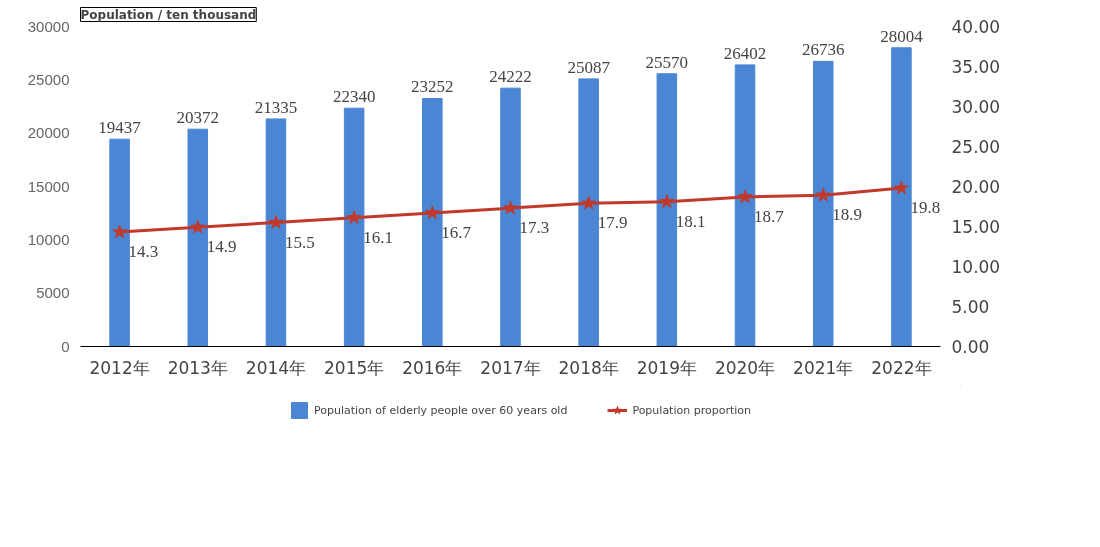  I want to click on data-label: 16.1, so click(378, 237).